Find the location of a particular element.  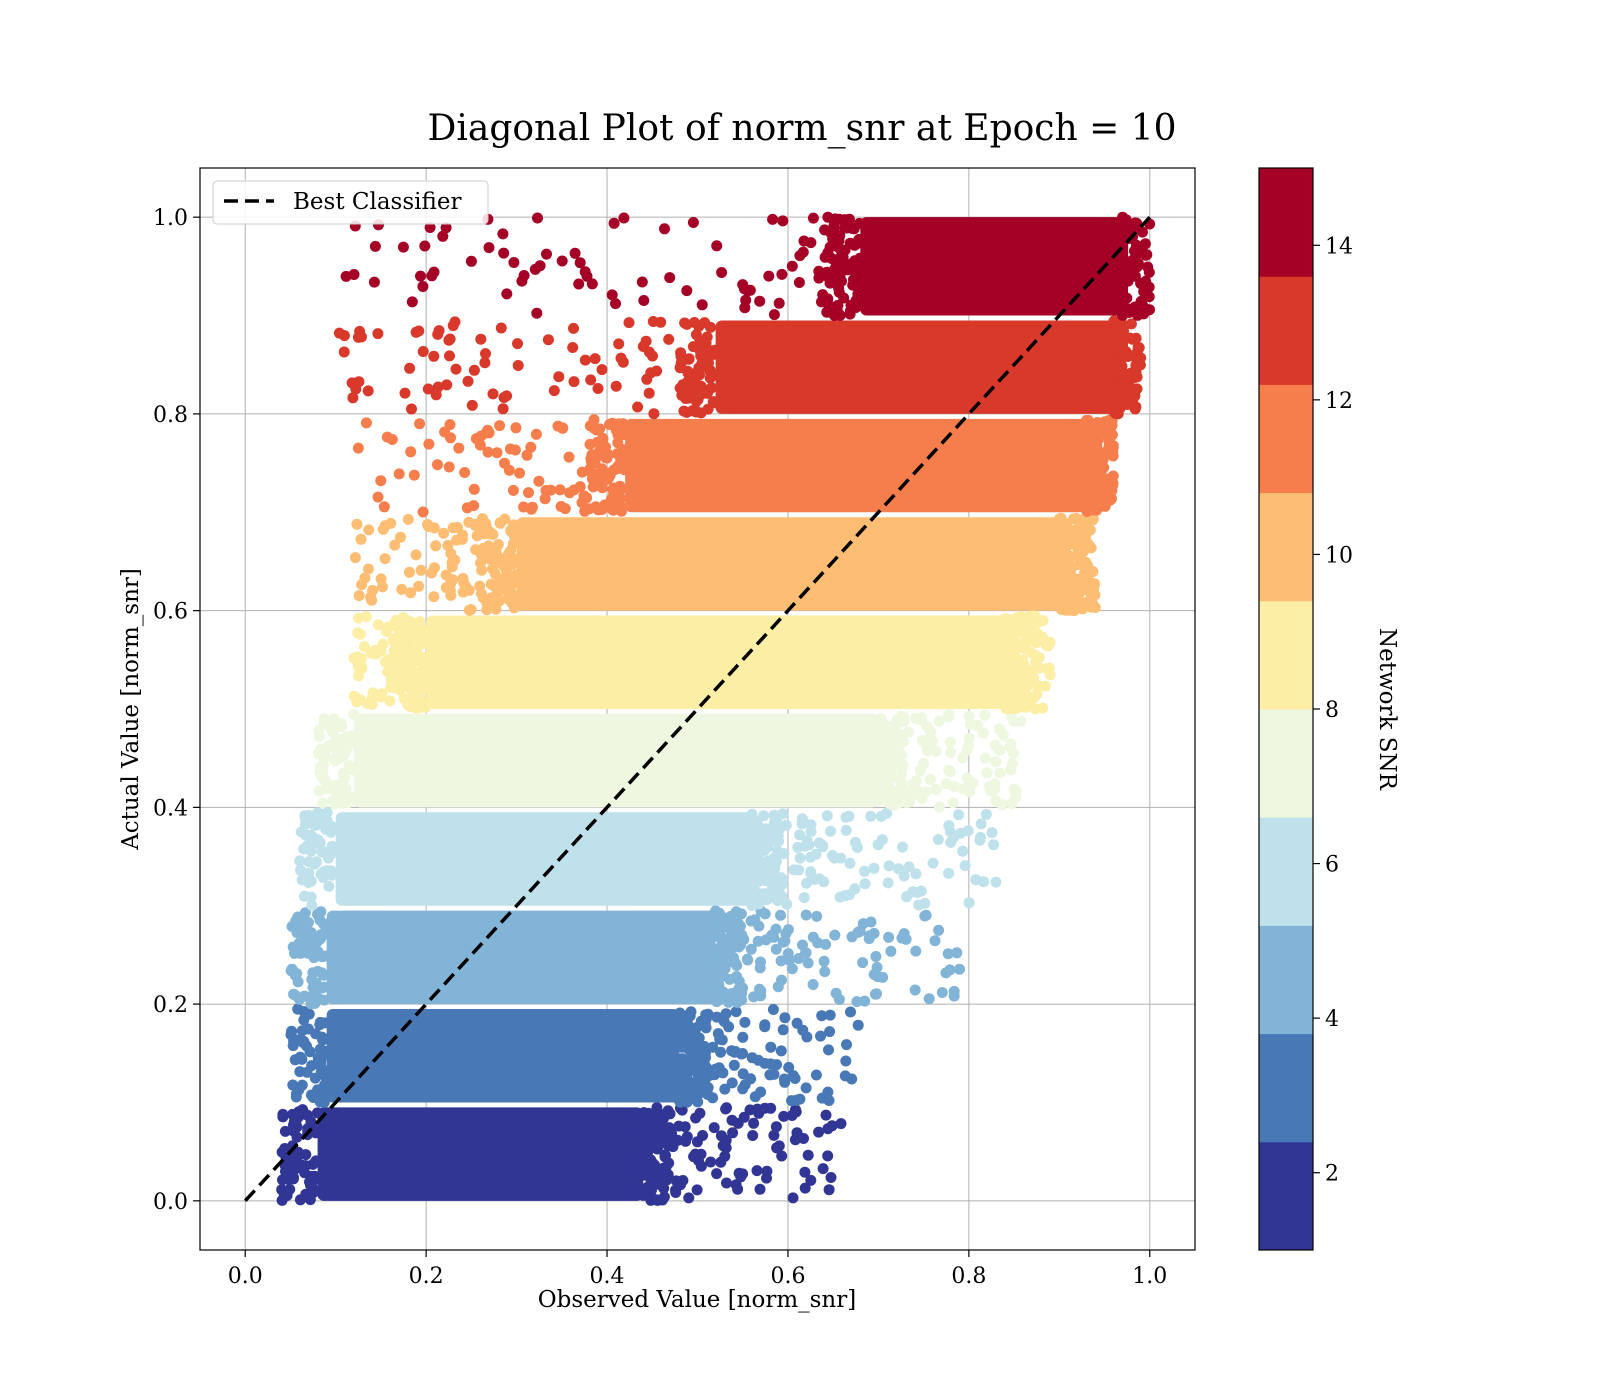

band-3-points is located at coordinates (625, 957).